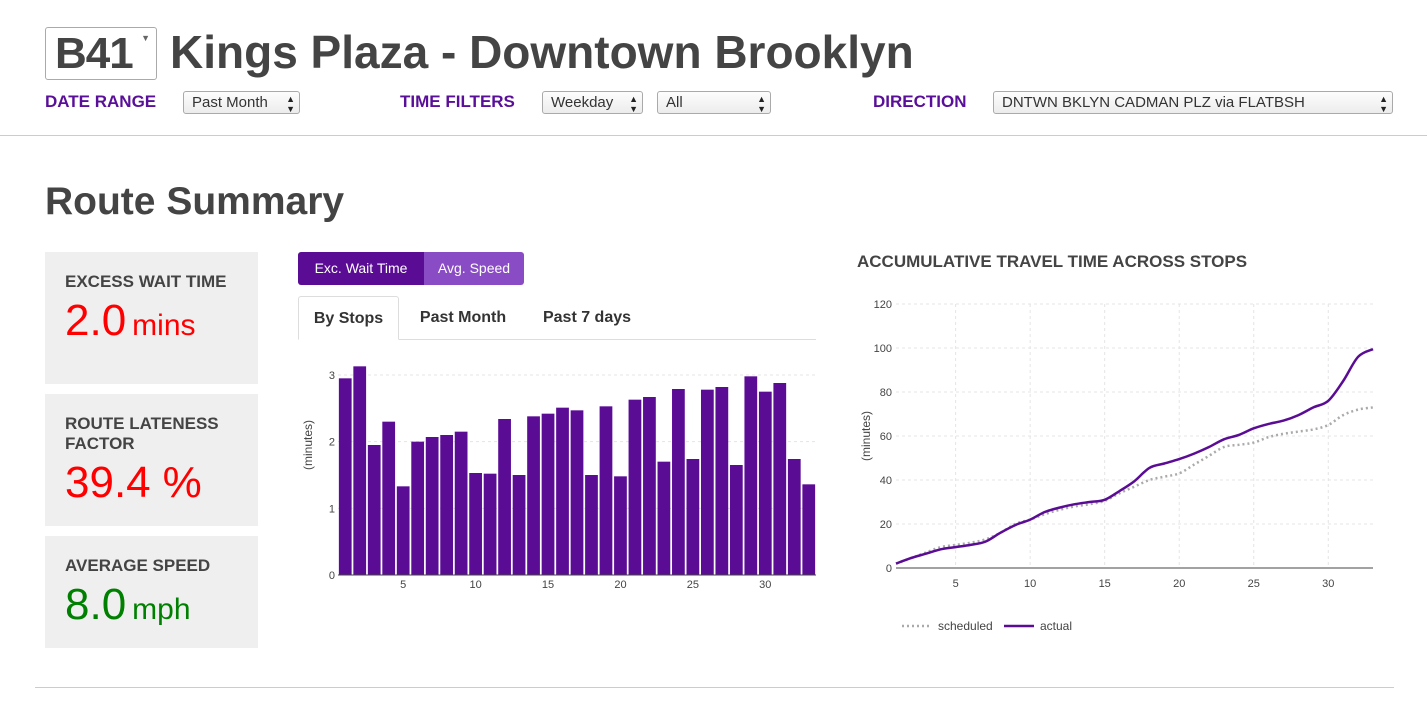 The width and height of the screenshot is (1427, 703). I want to click on line-x-tick-label: 10, so click(1030, 584).